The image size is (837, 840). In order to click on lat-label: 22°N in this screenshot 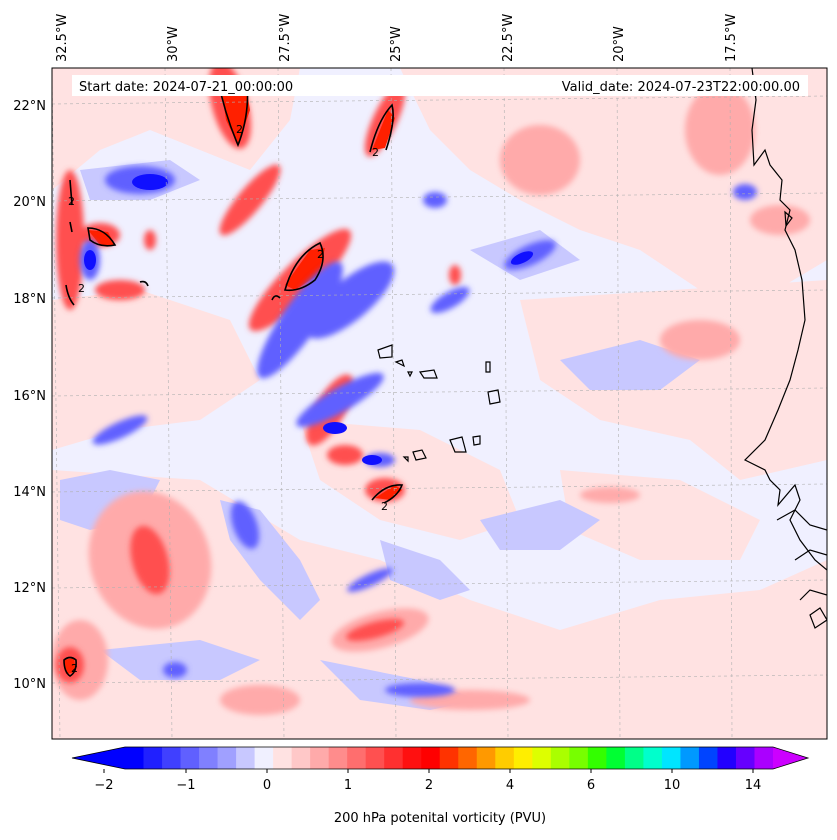, I will do `click(29, 106)`.